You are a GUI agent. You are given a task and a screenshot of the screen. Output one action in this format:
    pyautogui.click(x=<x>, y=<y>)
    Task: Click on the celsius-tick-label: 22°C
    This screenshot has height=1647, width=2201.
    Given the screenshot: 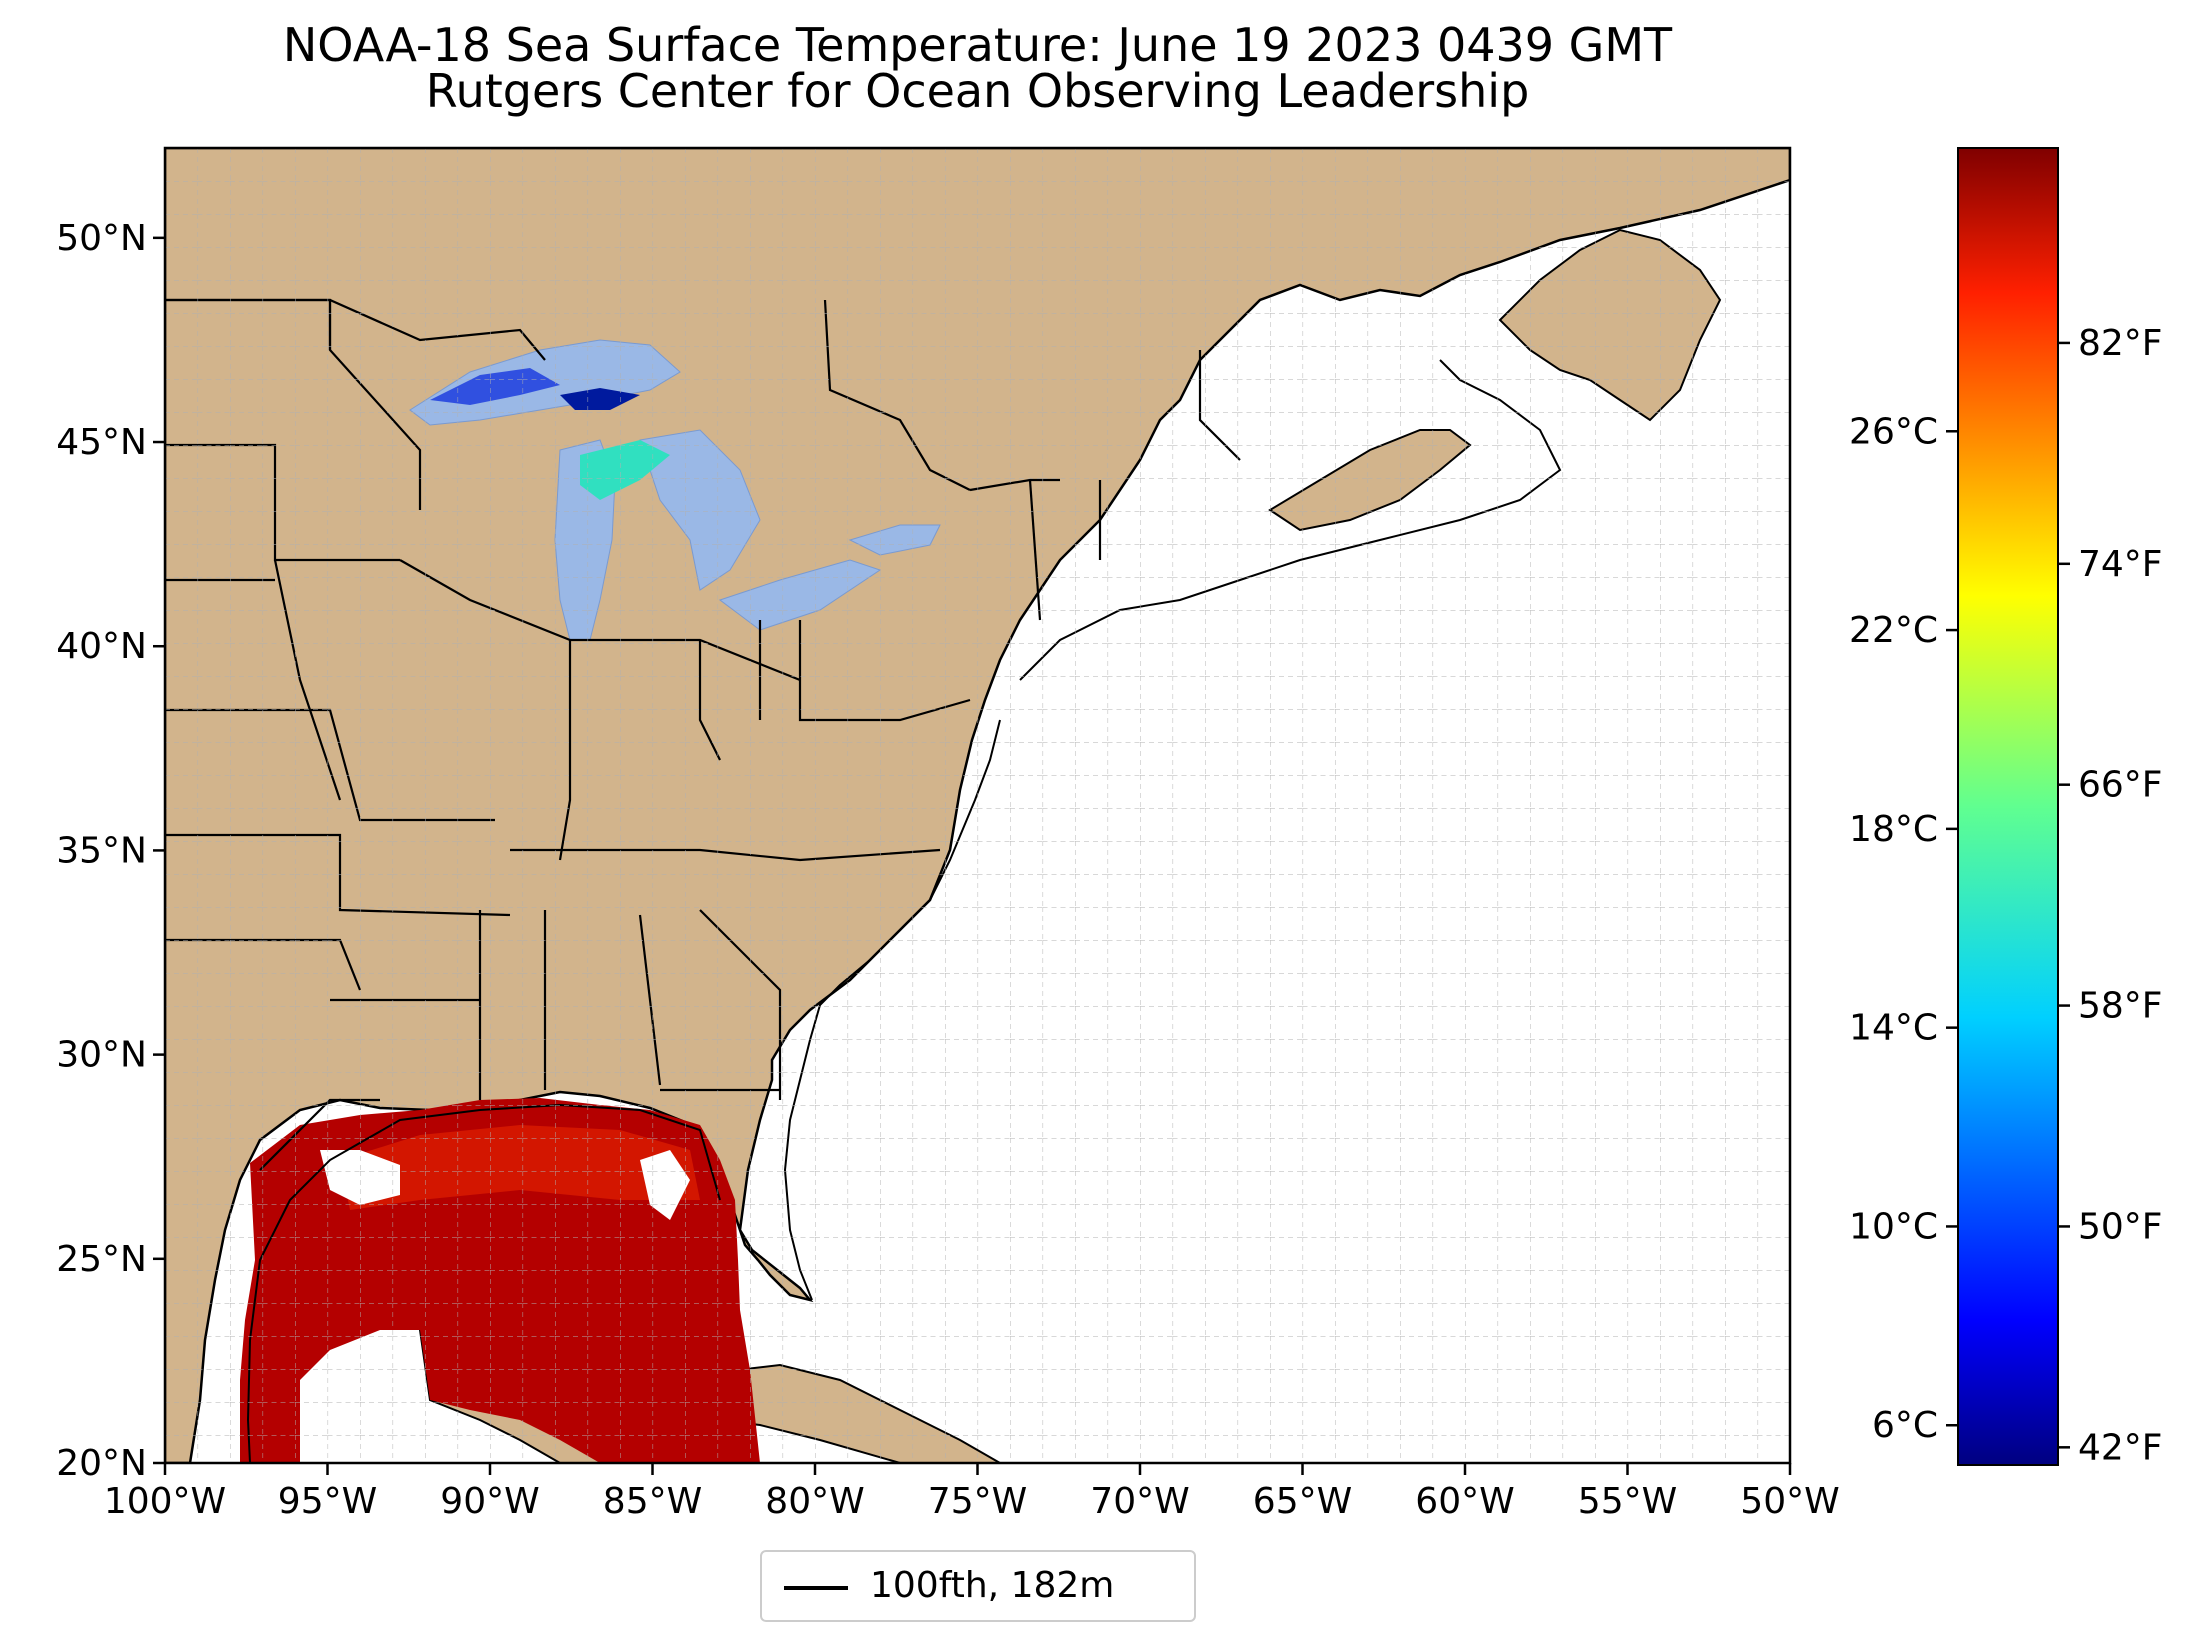 What is the action you would take?
    pyautogui.click(x=1893, y=630)
    